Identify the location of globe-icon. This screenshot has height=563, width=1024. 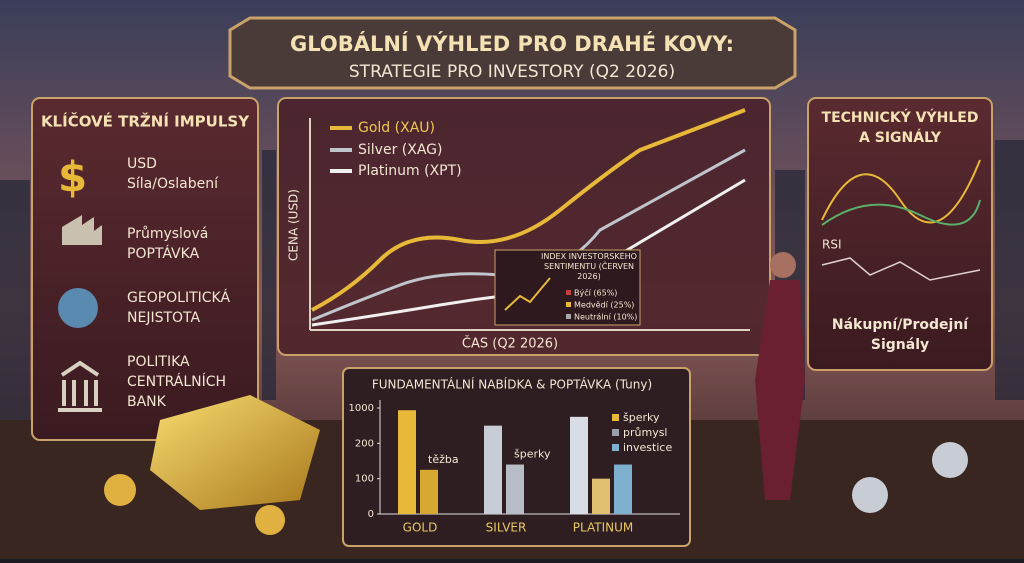
(78, 308).